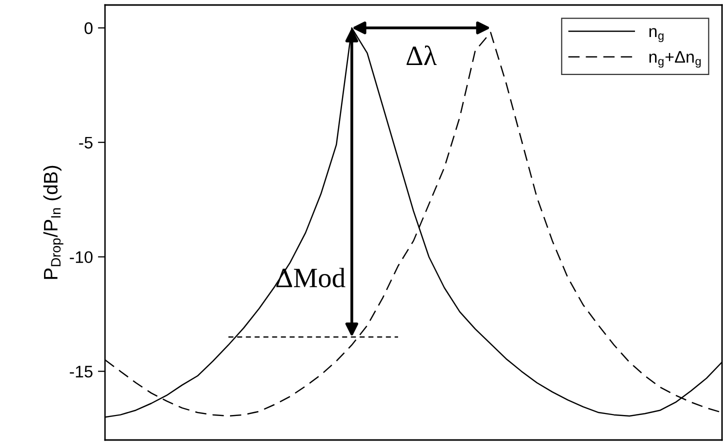 The image size is (723, 445). Describe the element at coordinates (53, 222) in the screenshot. I see `y-axis-title: P$_{Drop}$/P$_{In}$ (dB)` at that location.